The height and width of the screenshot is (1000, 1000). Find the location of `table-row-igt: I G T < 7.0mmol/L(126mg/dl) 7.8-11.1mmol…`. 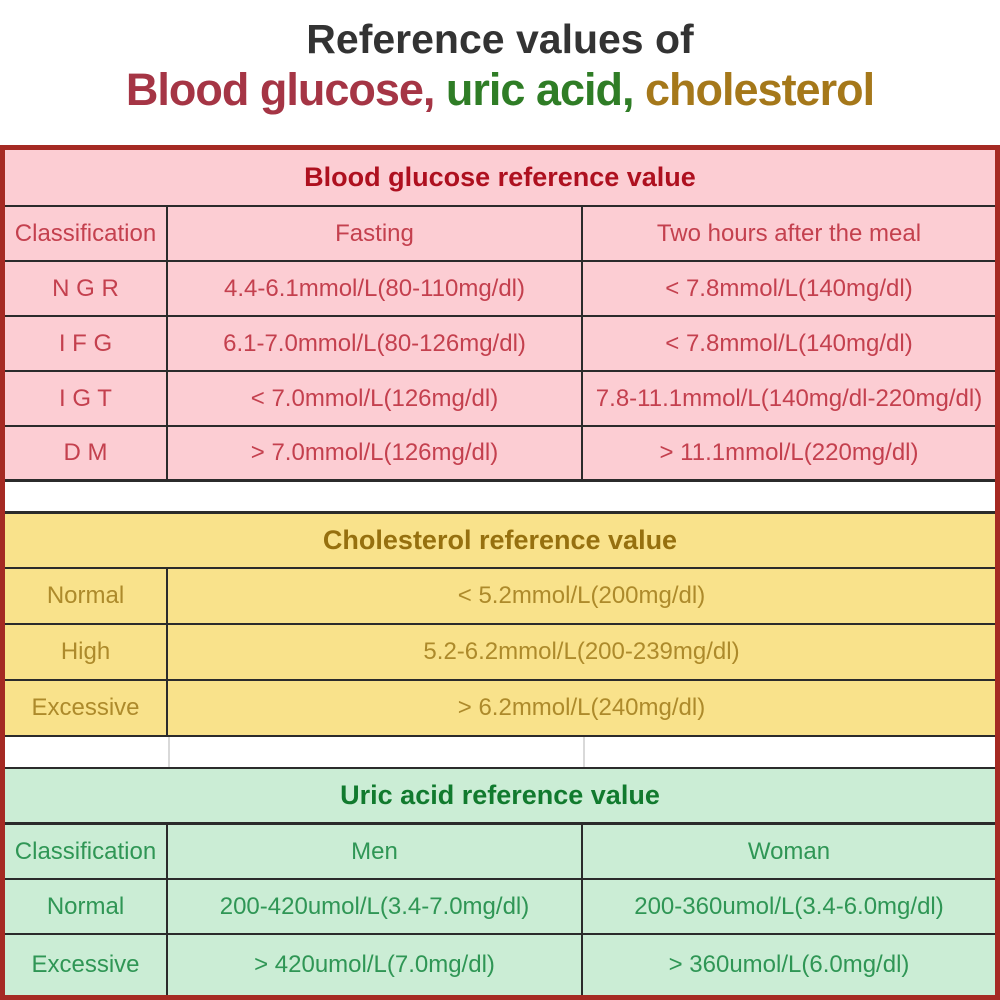

table-row-igt: I G T < 7.0mmol/L(126mg/dl) 7.8-11.1mmol… is located at coordinates (500, 399).